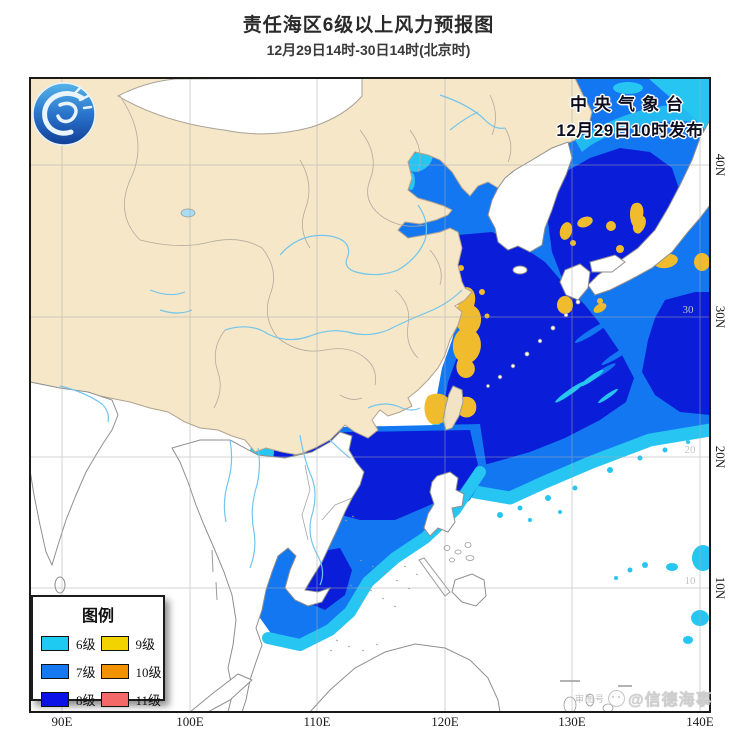 The height and width of the screenshot is (736, 737). Describe the element at coordinates (86, 672) in the screenshot. I see `legend-label-7: 7级` at that location.